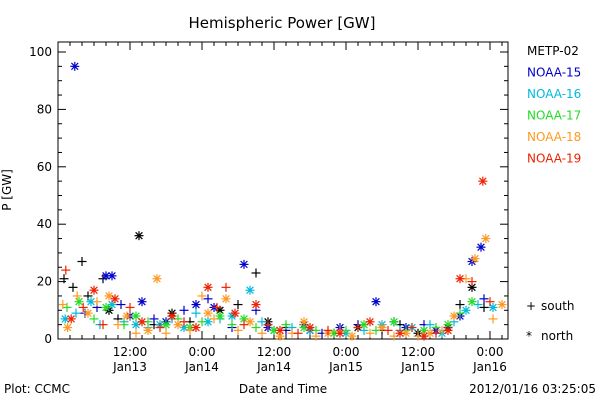 Image resolution: width=600 pixels, height=400 pixels. Describe the element at coordinates (44, 167) in the screenshot. I see `y-tick-label: 60` at that location.